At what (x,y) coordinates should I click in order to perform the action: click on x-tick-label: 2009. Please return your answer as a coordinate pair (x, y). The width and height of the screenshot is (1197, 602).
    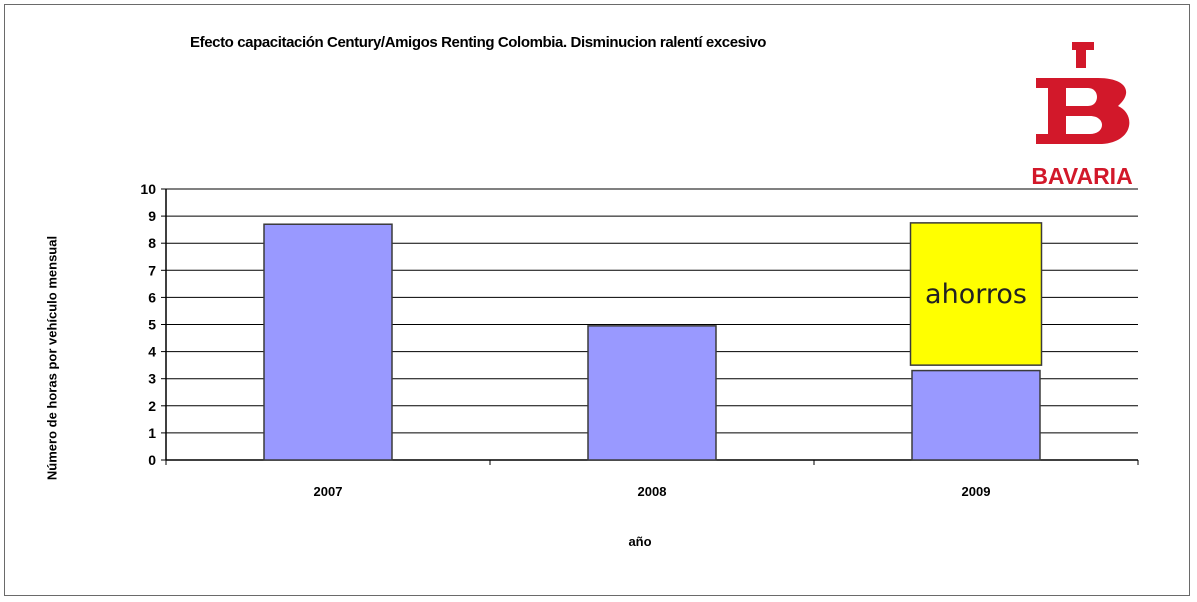
    Looking at the image, I should click on (976, 491).